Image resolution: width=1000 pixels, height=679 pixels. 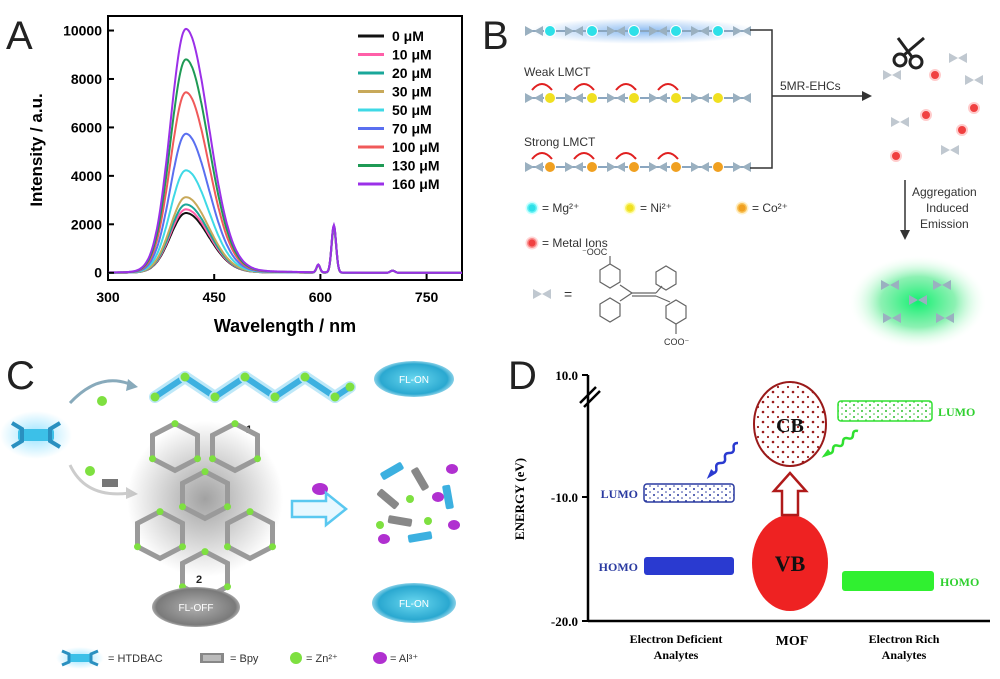 What do you see at coordinates (790, 426) in the screenshot?
I see `cb-label: CB` at bounding box center [790, 426].